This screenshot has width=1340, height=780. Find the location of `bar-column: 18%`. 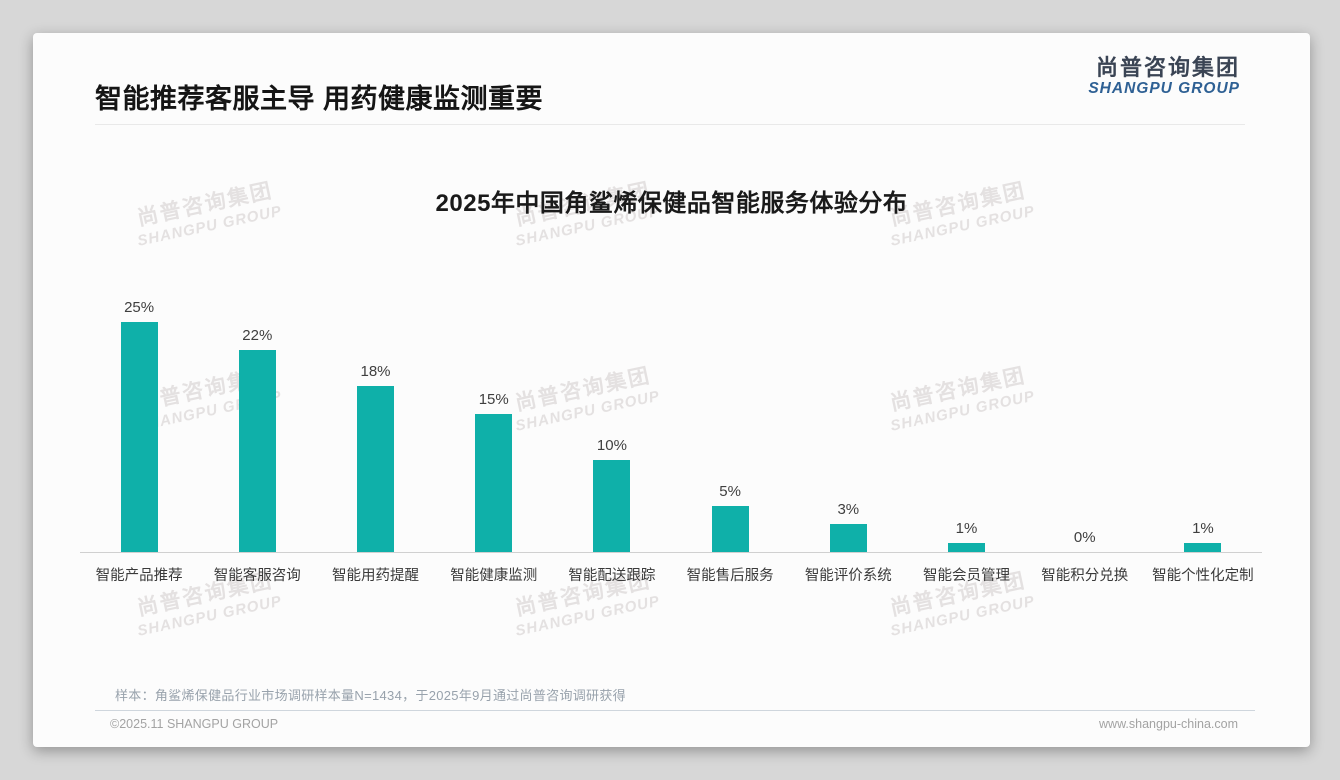

bar-column: 18% is located at coordinates (375, 422).